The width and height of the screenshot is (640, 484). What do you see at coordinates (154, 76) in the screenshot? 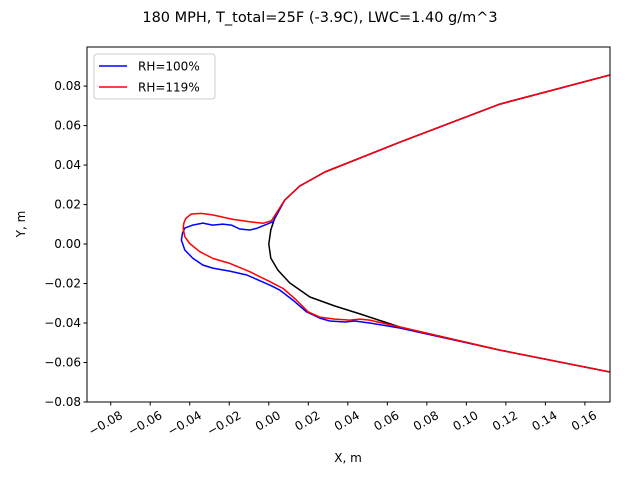
I see `legend: RH=100% RH=119%` at bounding box center [154, 76].